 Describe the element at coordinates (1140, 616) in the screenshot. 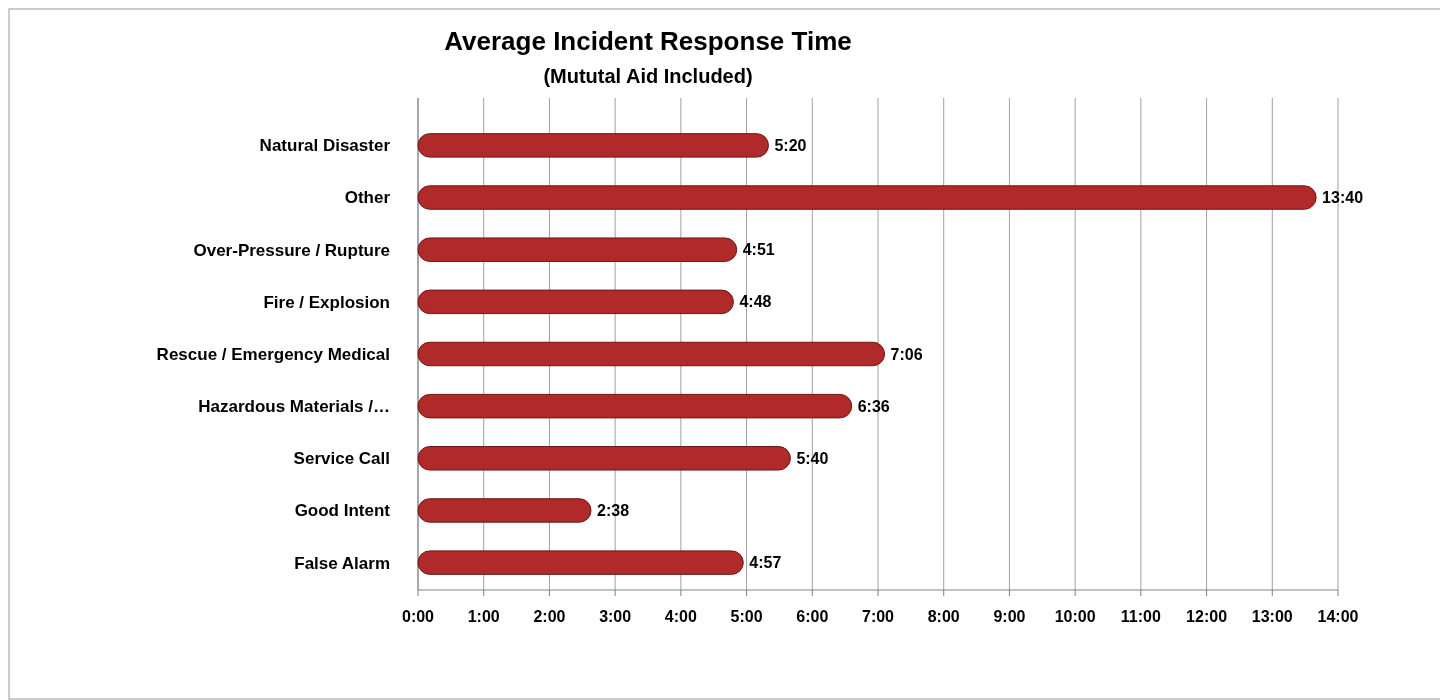

I see `x-tick-label: 11:00` at that location.